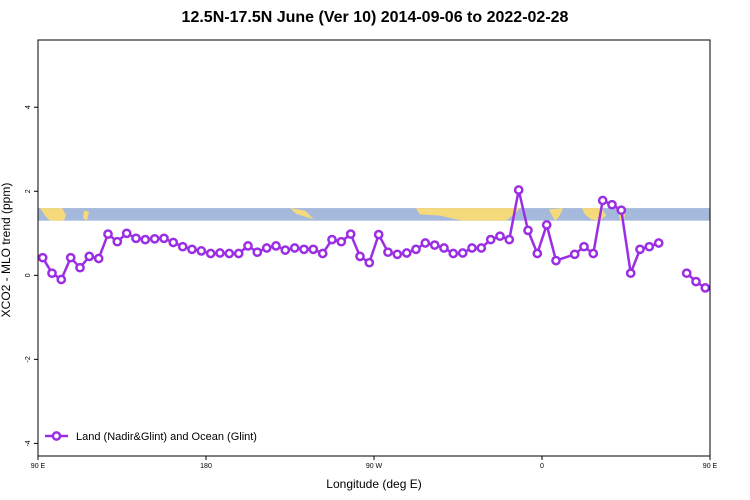 The height and width of the screenshot is (500, 750). What do you see at coordinates (206, 466) in the screenshot?
I see `x-tick-label: 180` at bounding box center [206, 466].